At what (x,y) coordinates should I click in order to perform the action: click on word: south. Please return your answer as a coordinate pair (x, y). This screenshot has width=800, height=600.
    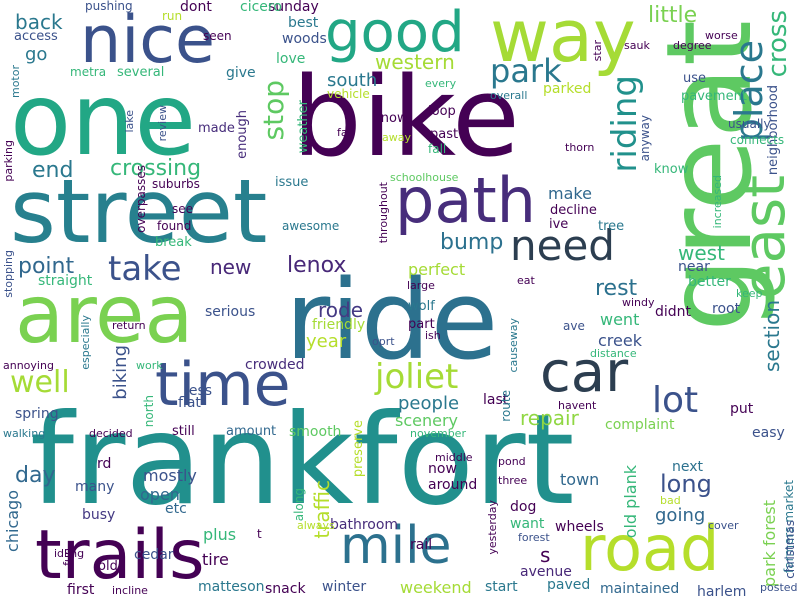
    Looking at the image, I should click on (352, 80).